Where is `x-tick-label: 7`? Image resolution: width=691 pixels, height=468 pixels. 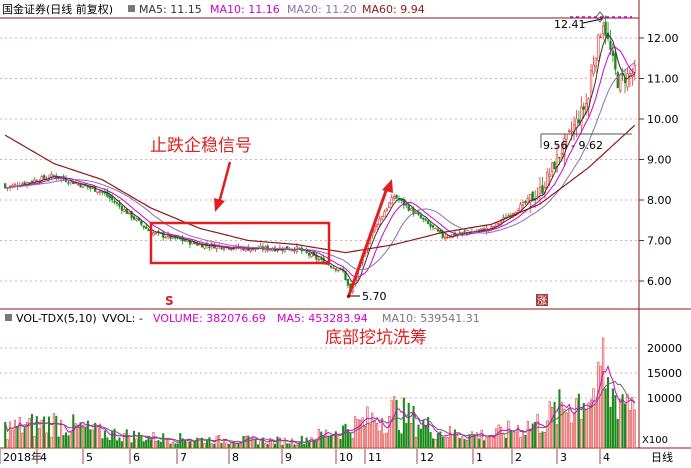
x-tick-label: 7 is located at coordinates (183, 457).